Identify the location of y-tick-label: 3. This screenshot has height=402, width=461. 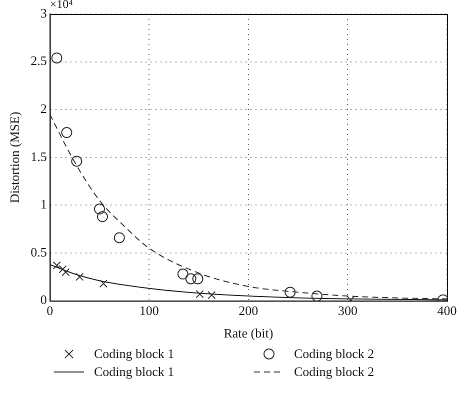
(43, 12).